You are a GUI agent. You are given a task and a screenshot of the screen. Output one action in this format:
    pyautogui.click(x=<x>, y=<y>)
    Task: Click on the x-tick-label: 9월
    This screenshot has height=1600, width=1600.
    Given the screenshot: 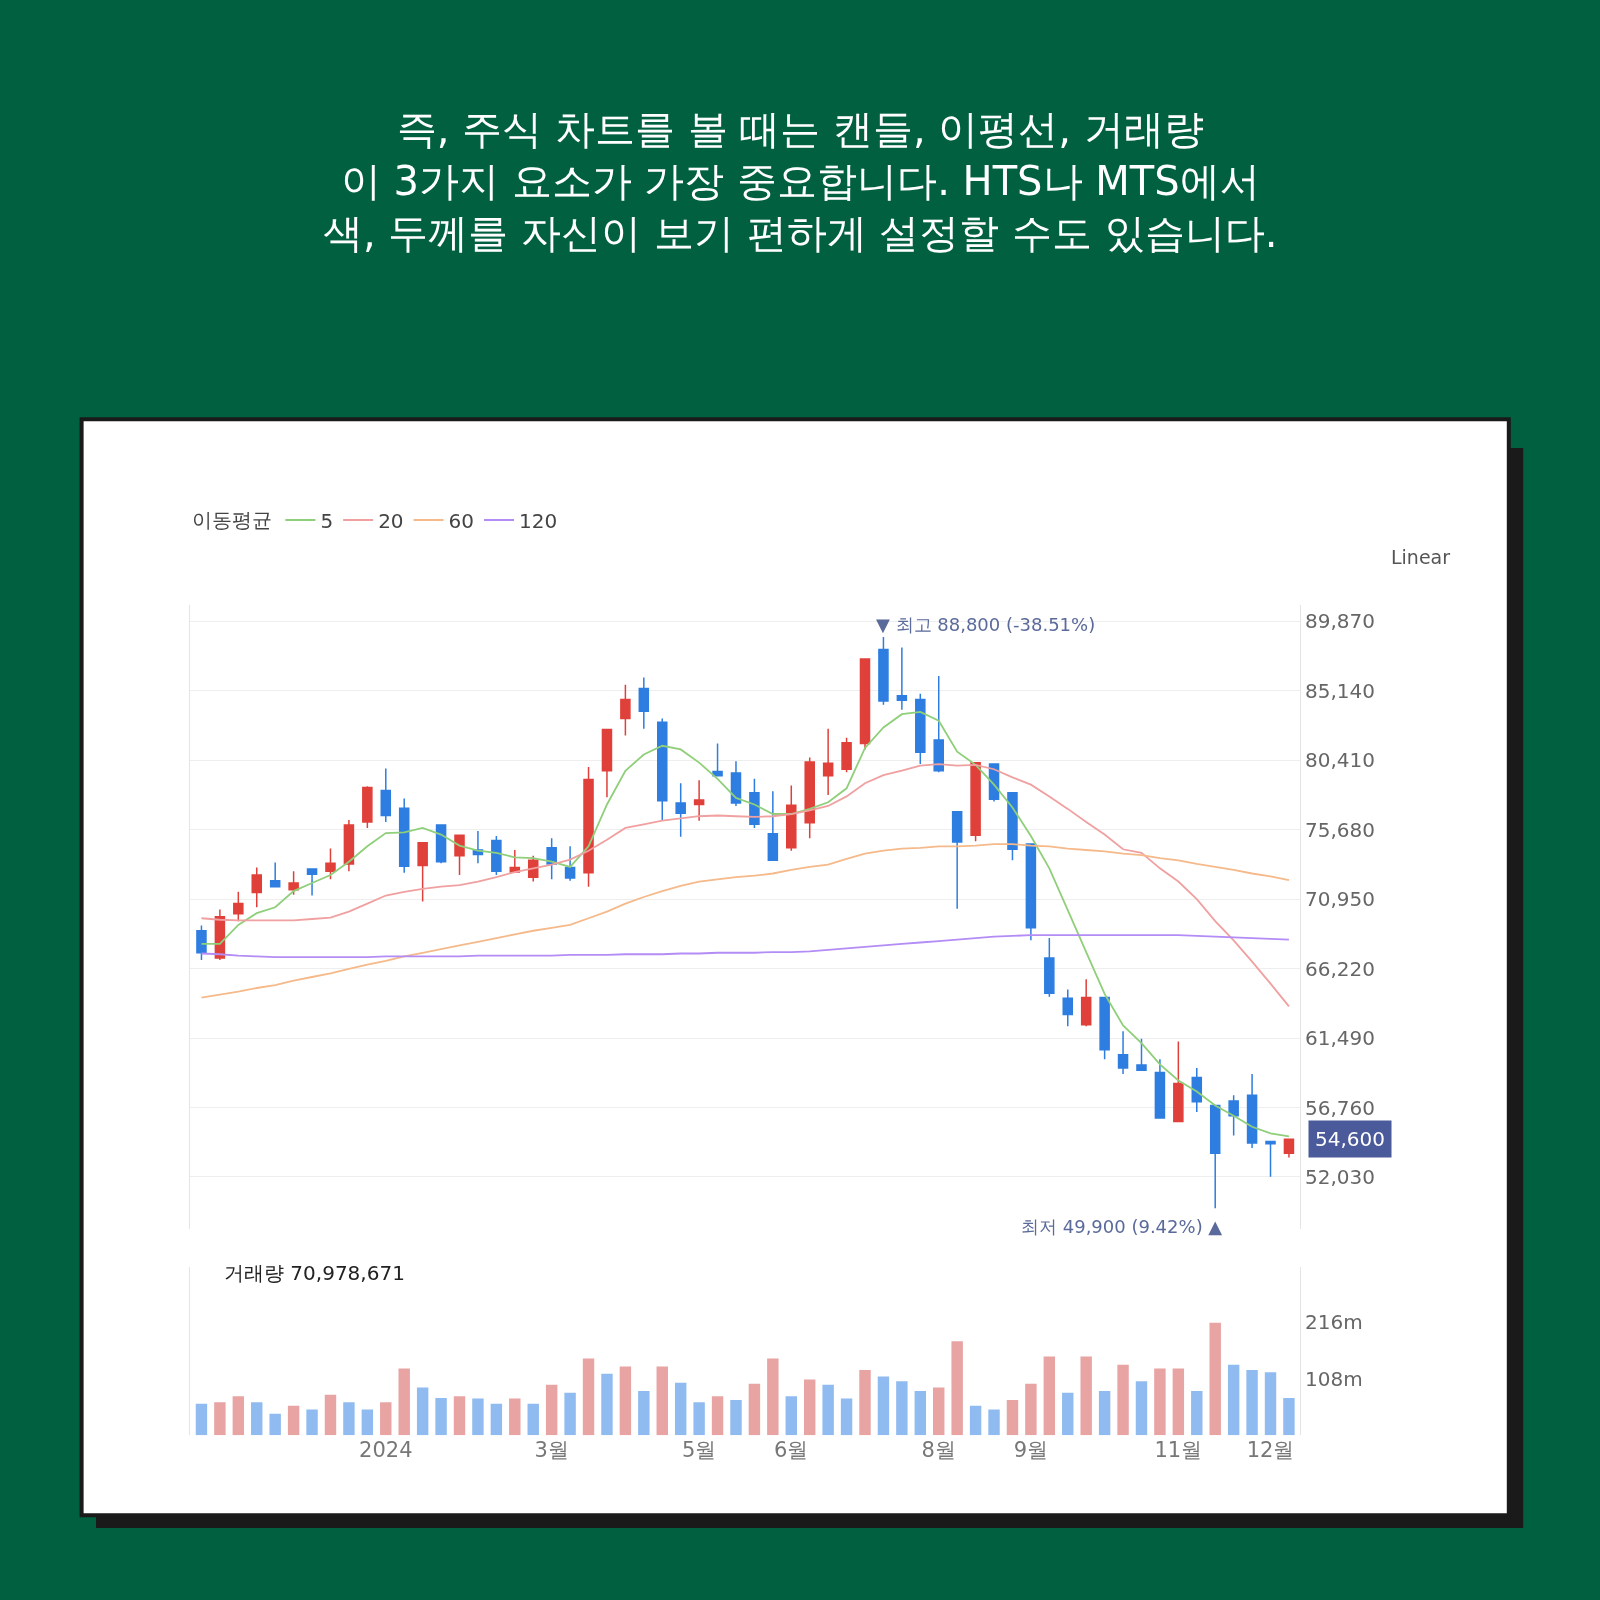 What is the action you would take?
    pyautogui.click(x=1031, y=1450)
    